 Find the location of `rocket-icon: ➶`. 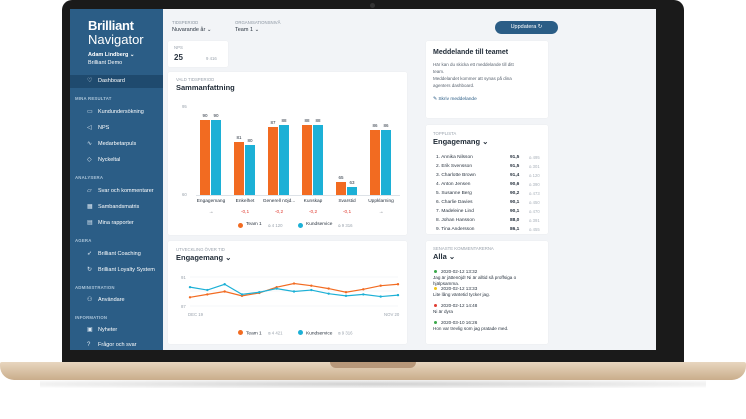

rocket-icon: ➶ is located at coordinates (90, 254).